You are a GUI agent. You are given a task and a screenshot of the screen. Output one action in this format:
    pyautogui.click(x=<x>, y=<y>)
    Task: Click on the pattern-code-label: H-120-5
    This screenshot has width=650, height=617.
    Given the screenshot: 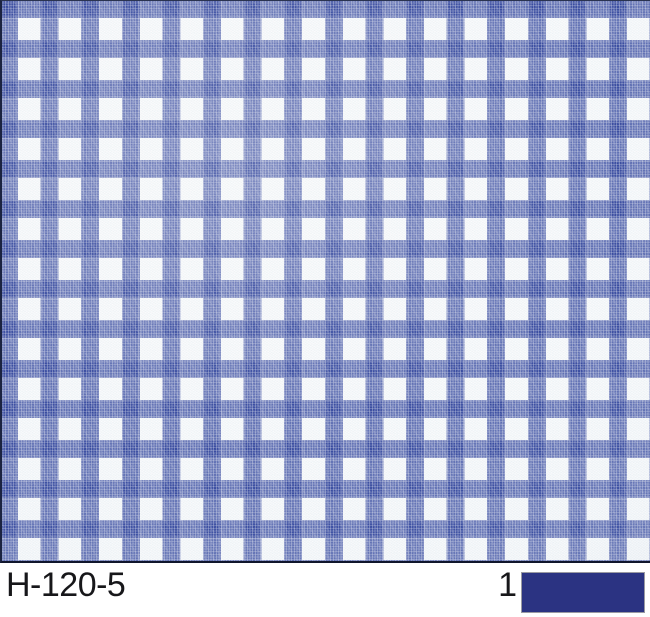 What is the action you would take?
    pyautogui.click(x=66, y=585)
    